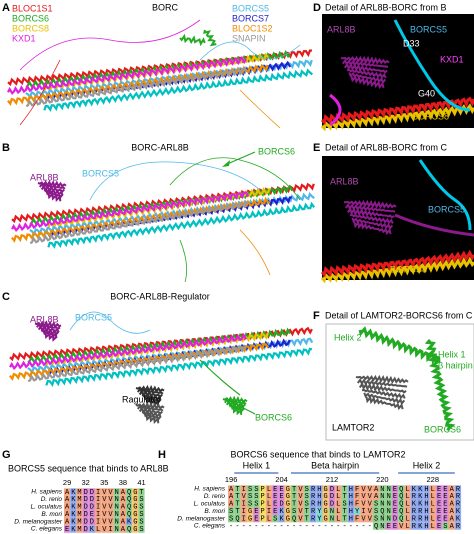  What do you see at coordinates (345, 505) in the screenshot?
I see `sequence: ATISSPLEDGTVSRHGDLSHFVVSNNEQLKKHLEEAR` at bounding box center [345, 505].